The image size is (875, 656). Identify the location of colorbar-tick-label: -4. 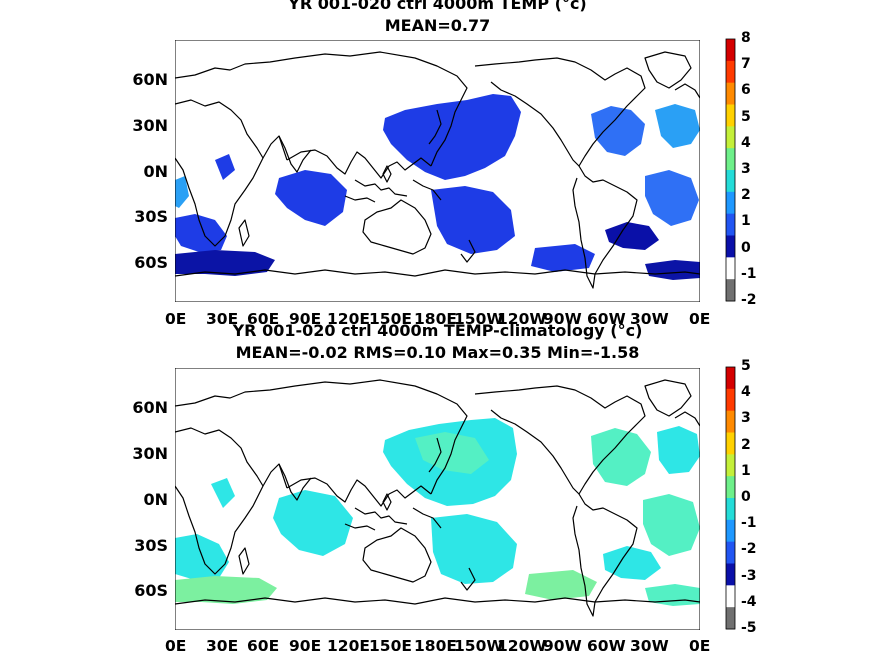
(749, 601).